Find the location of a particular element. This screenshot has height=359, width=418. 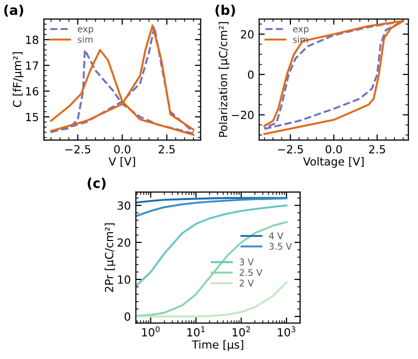

legend-label: 2 V is located at coordinates (247, 283).